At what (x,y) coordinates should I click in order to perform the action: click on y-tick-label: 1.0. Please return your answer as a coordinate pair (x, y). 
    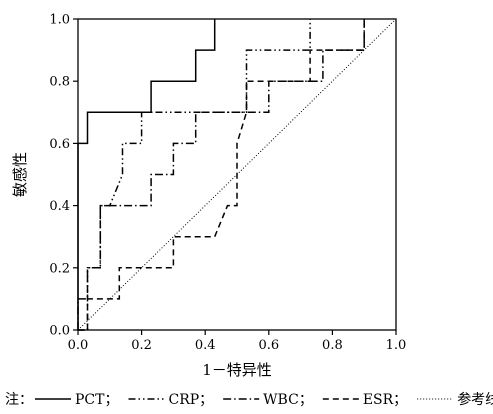
    Looking at the image, I should click on (59, 20).